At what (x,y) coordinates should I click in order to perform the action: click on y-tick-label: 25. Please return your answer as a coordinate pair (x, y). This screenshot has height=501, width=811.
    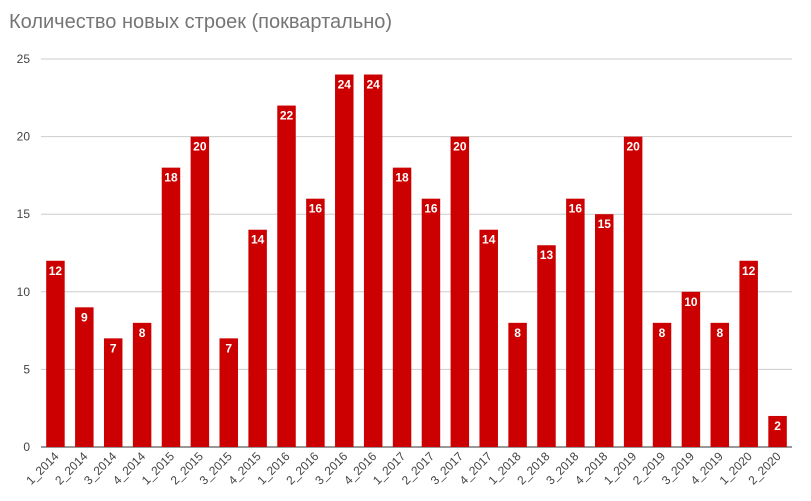
    Looking at the image, I should click on (24, 59).